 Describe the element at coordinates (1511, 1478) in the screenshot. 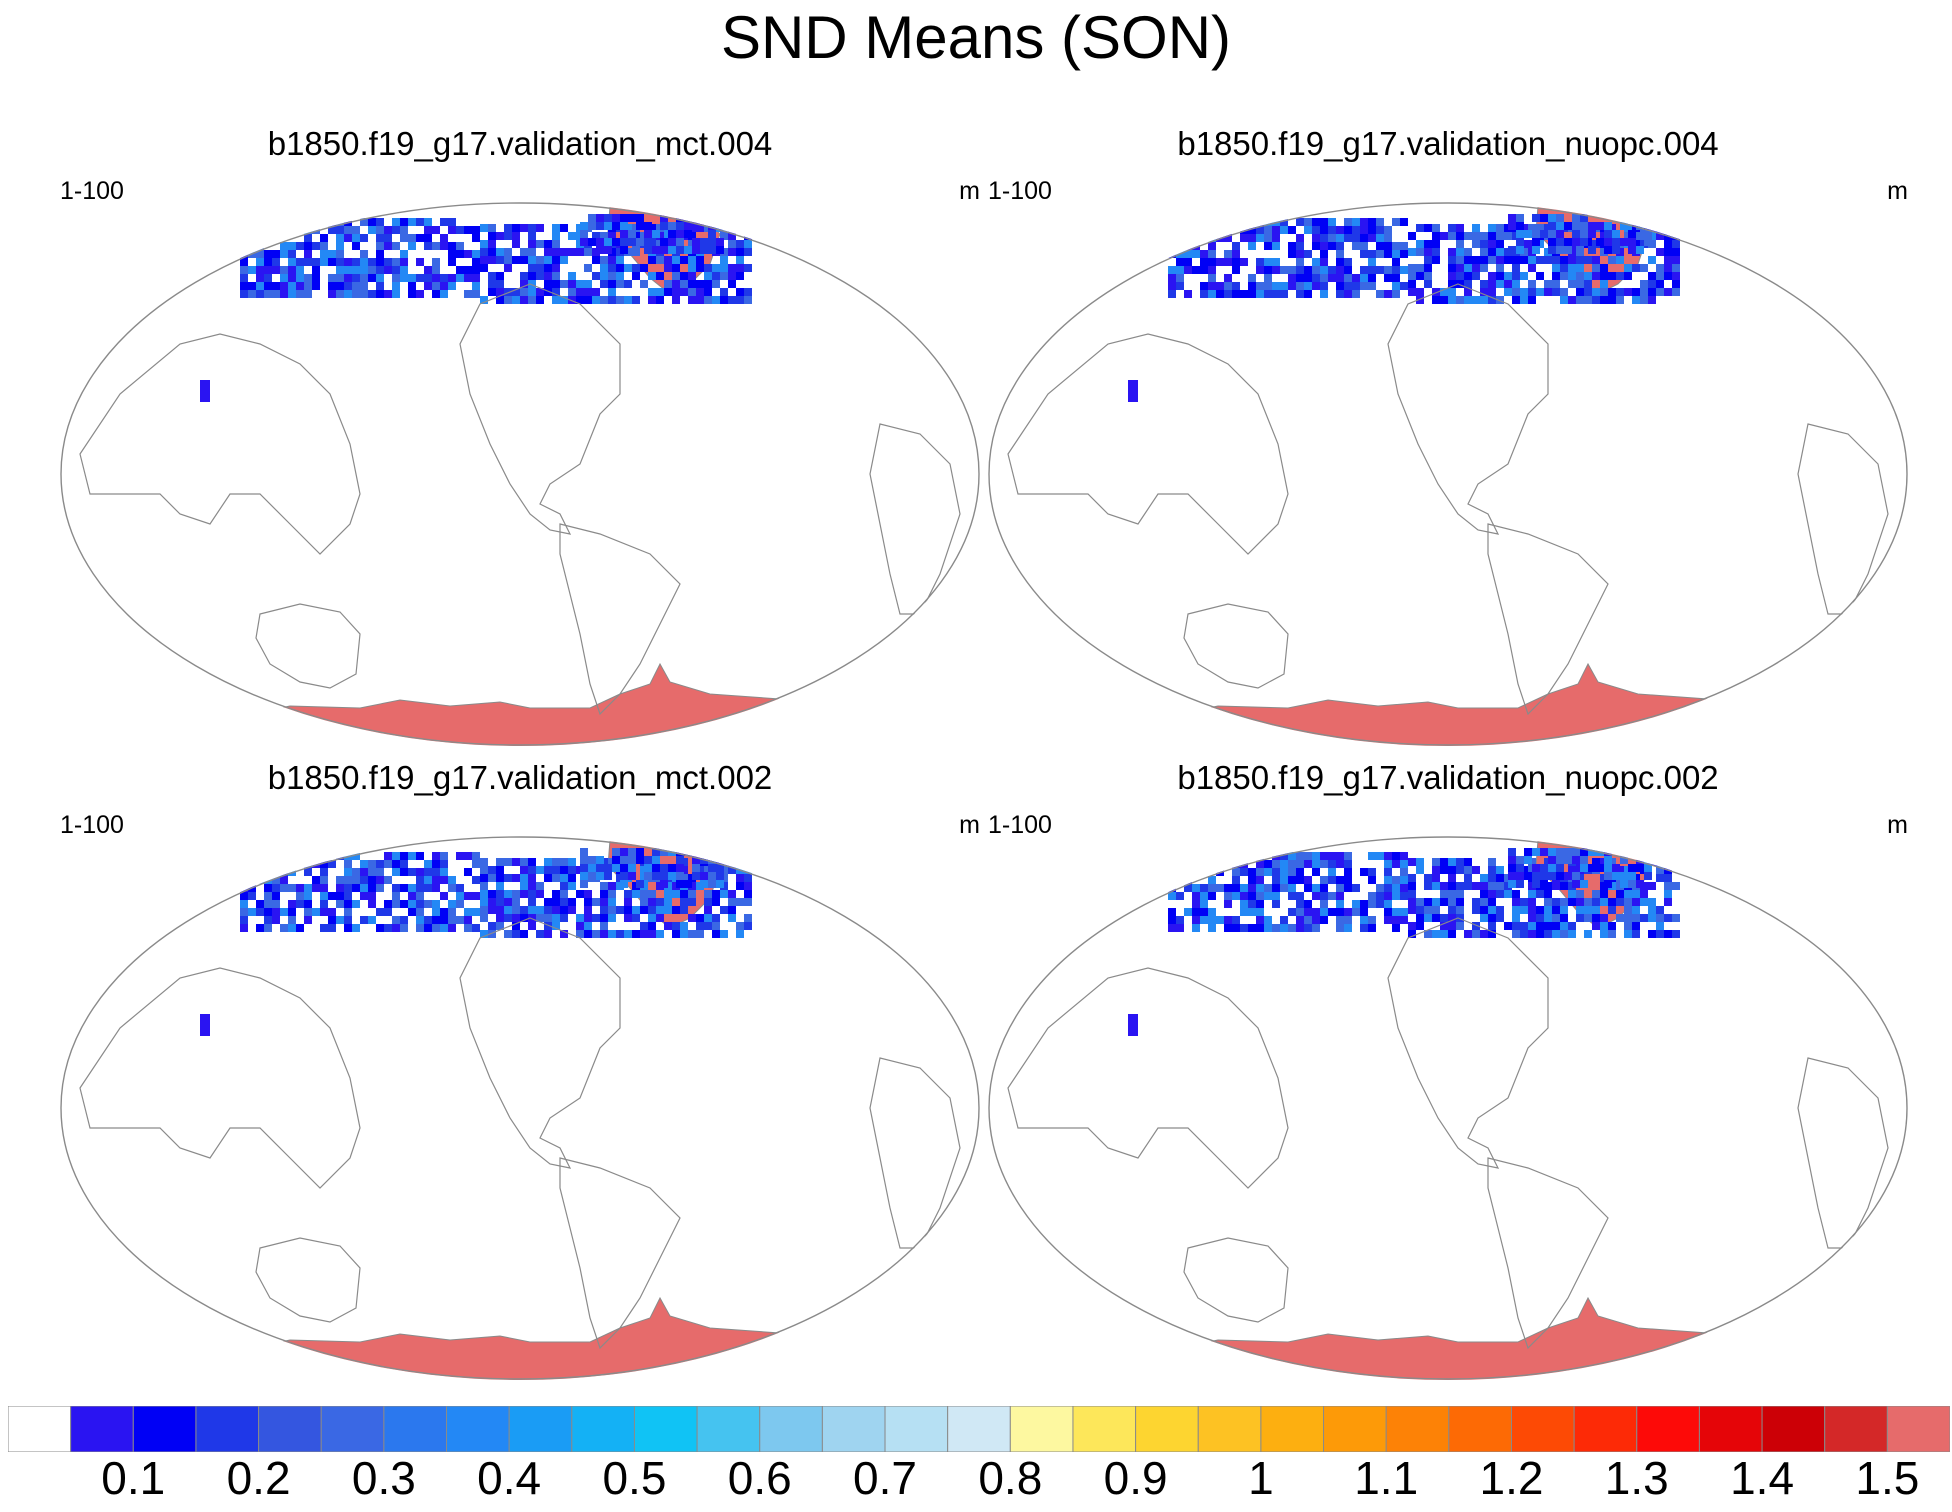

I see `colorbar-tick-label: 1.2` at that location.